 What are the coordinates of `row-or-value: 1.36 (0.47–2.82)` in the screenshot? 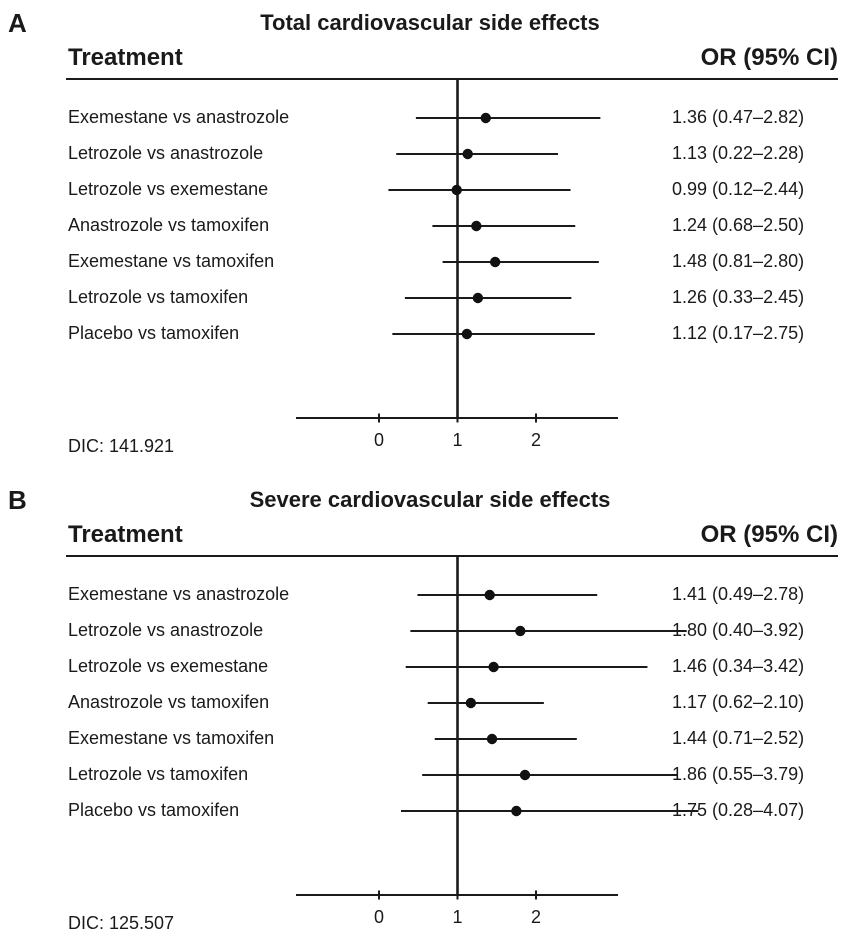 It's located at (738, 117).